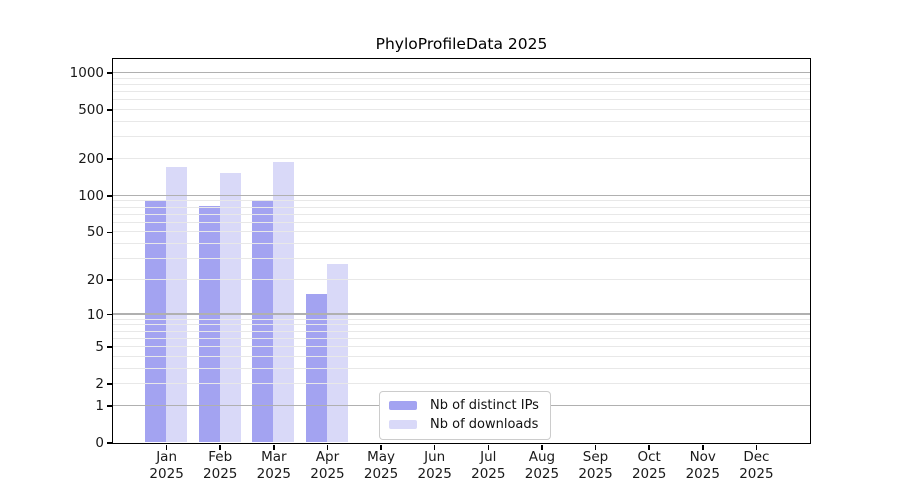  I want to click on y-tick-label: 20, so click(95, 279).